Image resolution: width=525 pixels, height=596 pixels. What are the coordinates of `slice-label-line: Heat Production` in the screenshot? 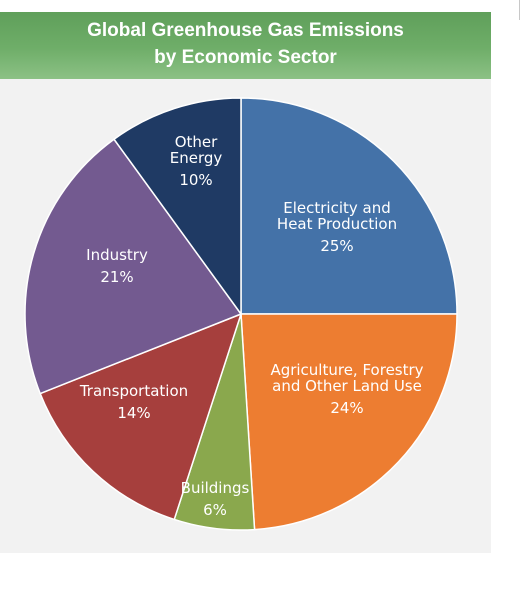 It's located at (337, 224).